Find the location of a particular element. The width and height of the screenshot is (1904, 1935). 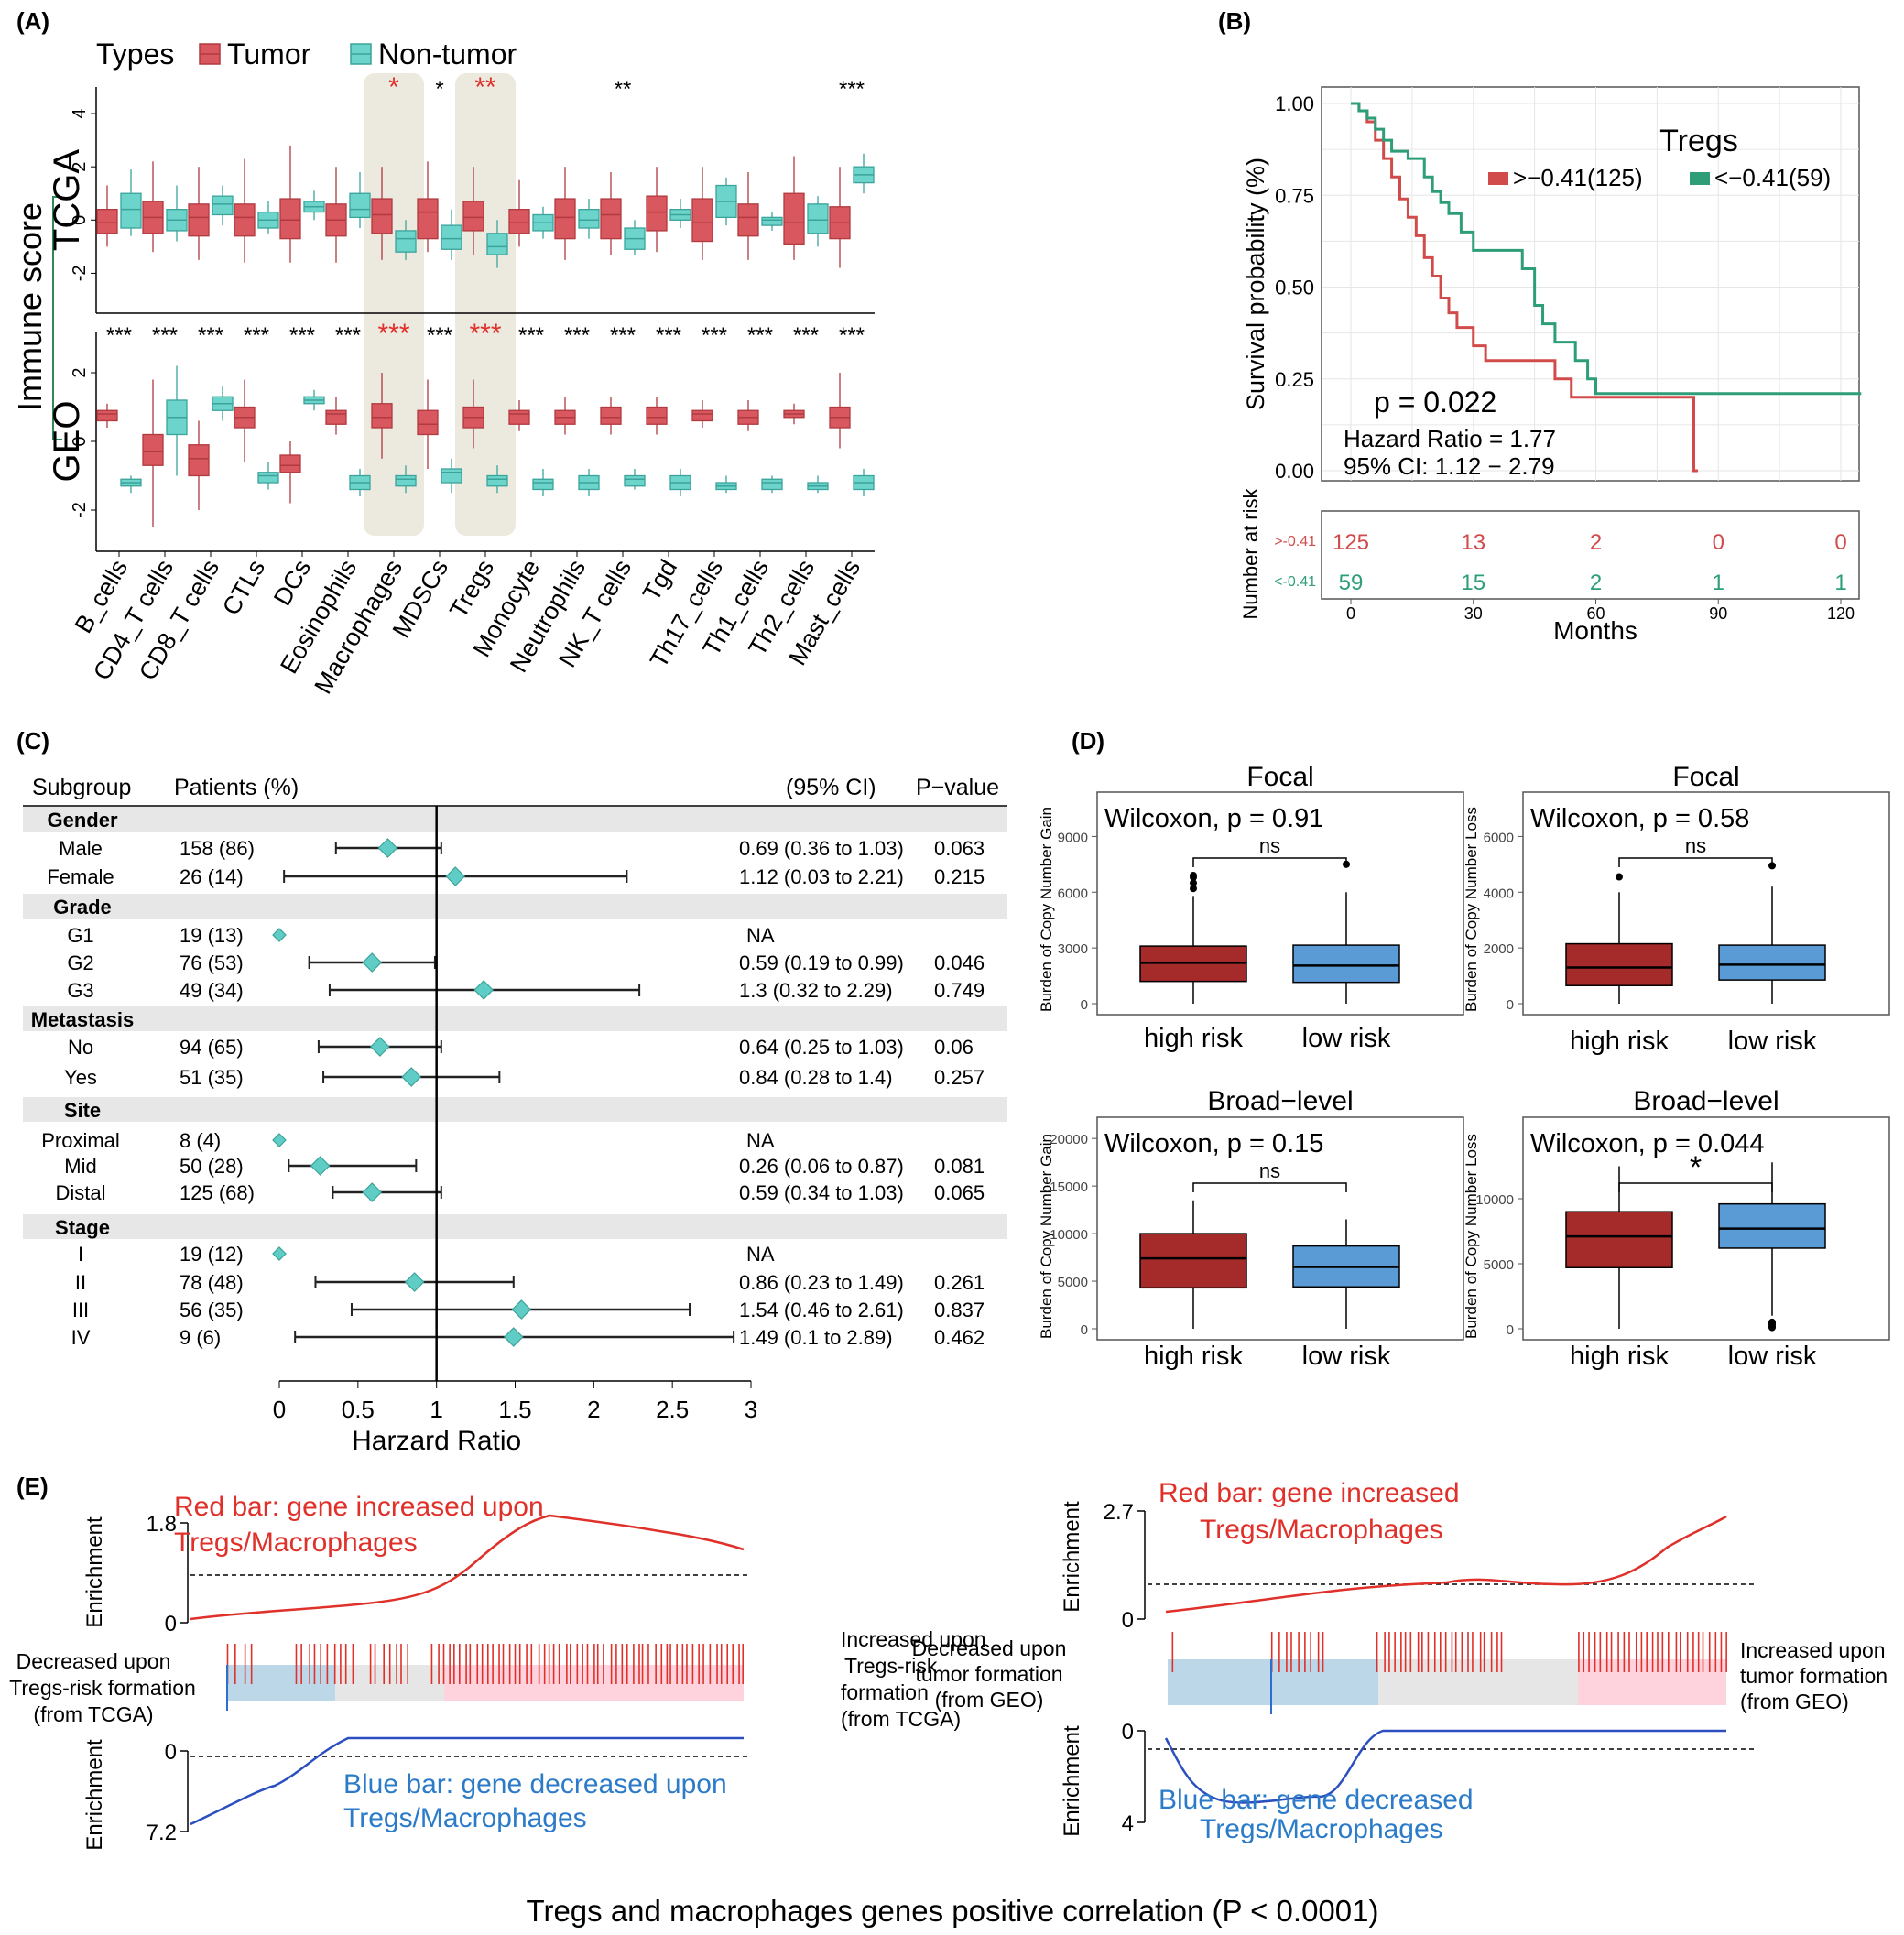

row-label: IV is located at coordinates (81, 1337).